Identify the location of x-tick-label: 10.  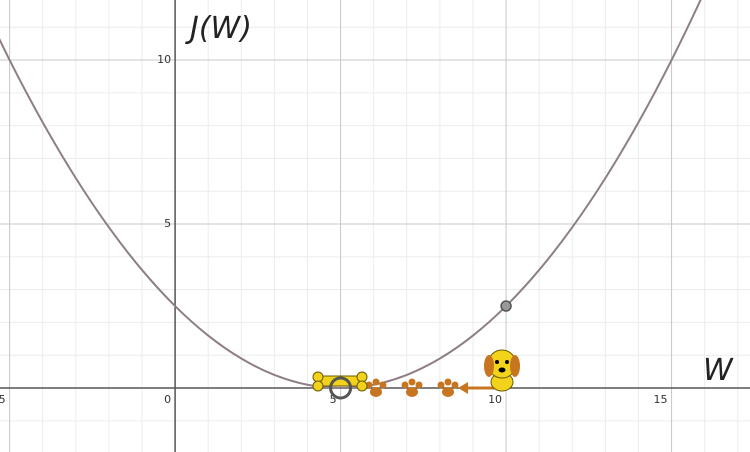
(495, 399).